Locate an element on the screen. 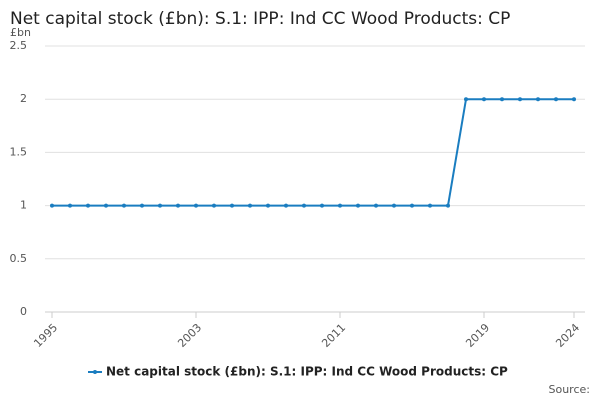 The width and height of the screenshot is (600, 400). y-tick-label: 2 is located at coordinates (23, 98).